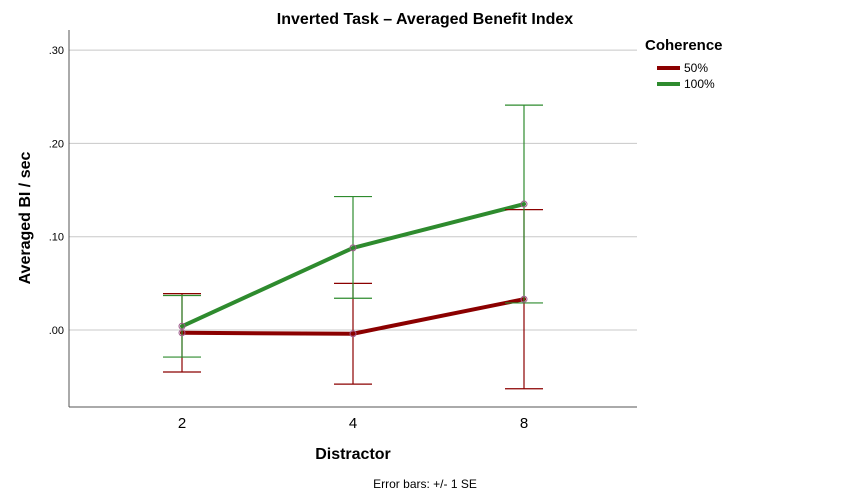  Describe the element at coordinates (524, 423) in the screenshot. I see `x-tick-label: 8` at that location.